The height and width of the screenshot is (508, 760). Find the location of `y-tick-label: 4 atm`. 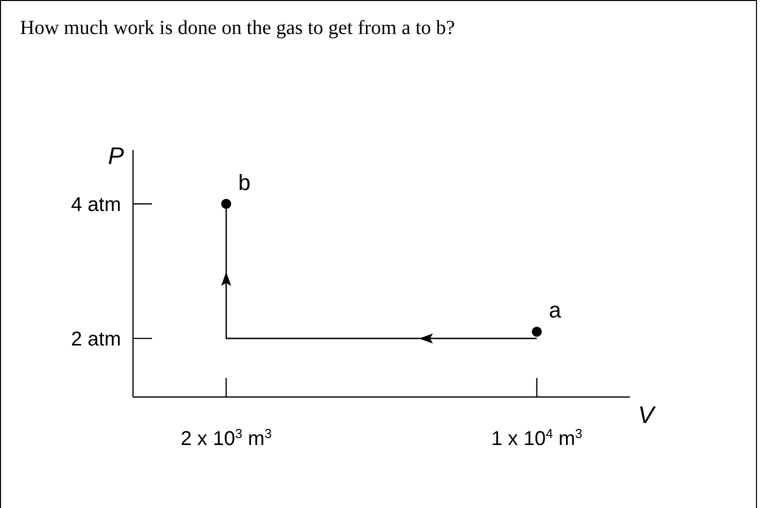

y-tick-label: 4 atm is located at coordinates (95, 205).